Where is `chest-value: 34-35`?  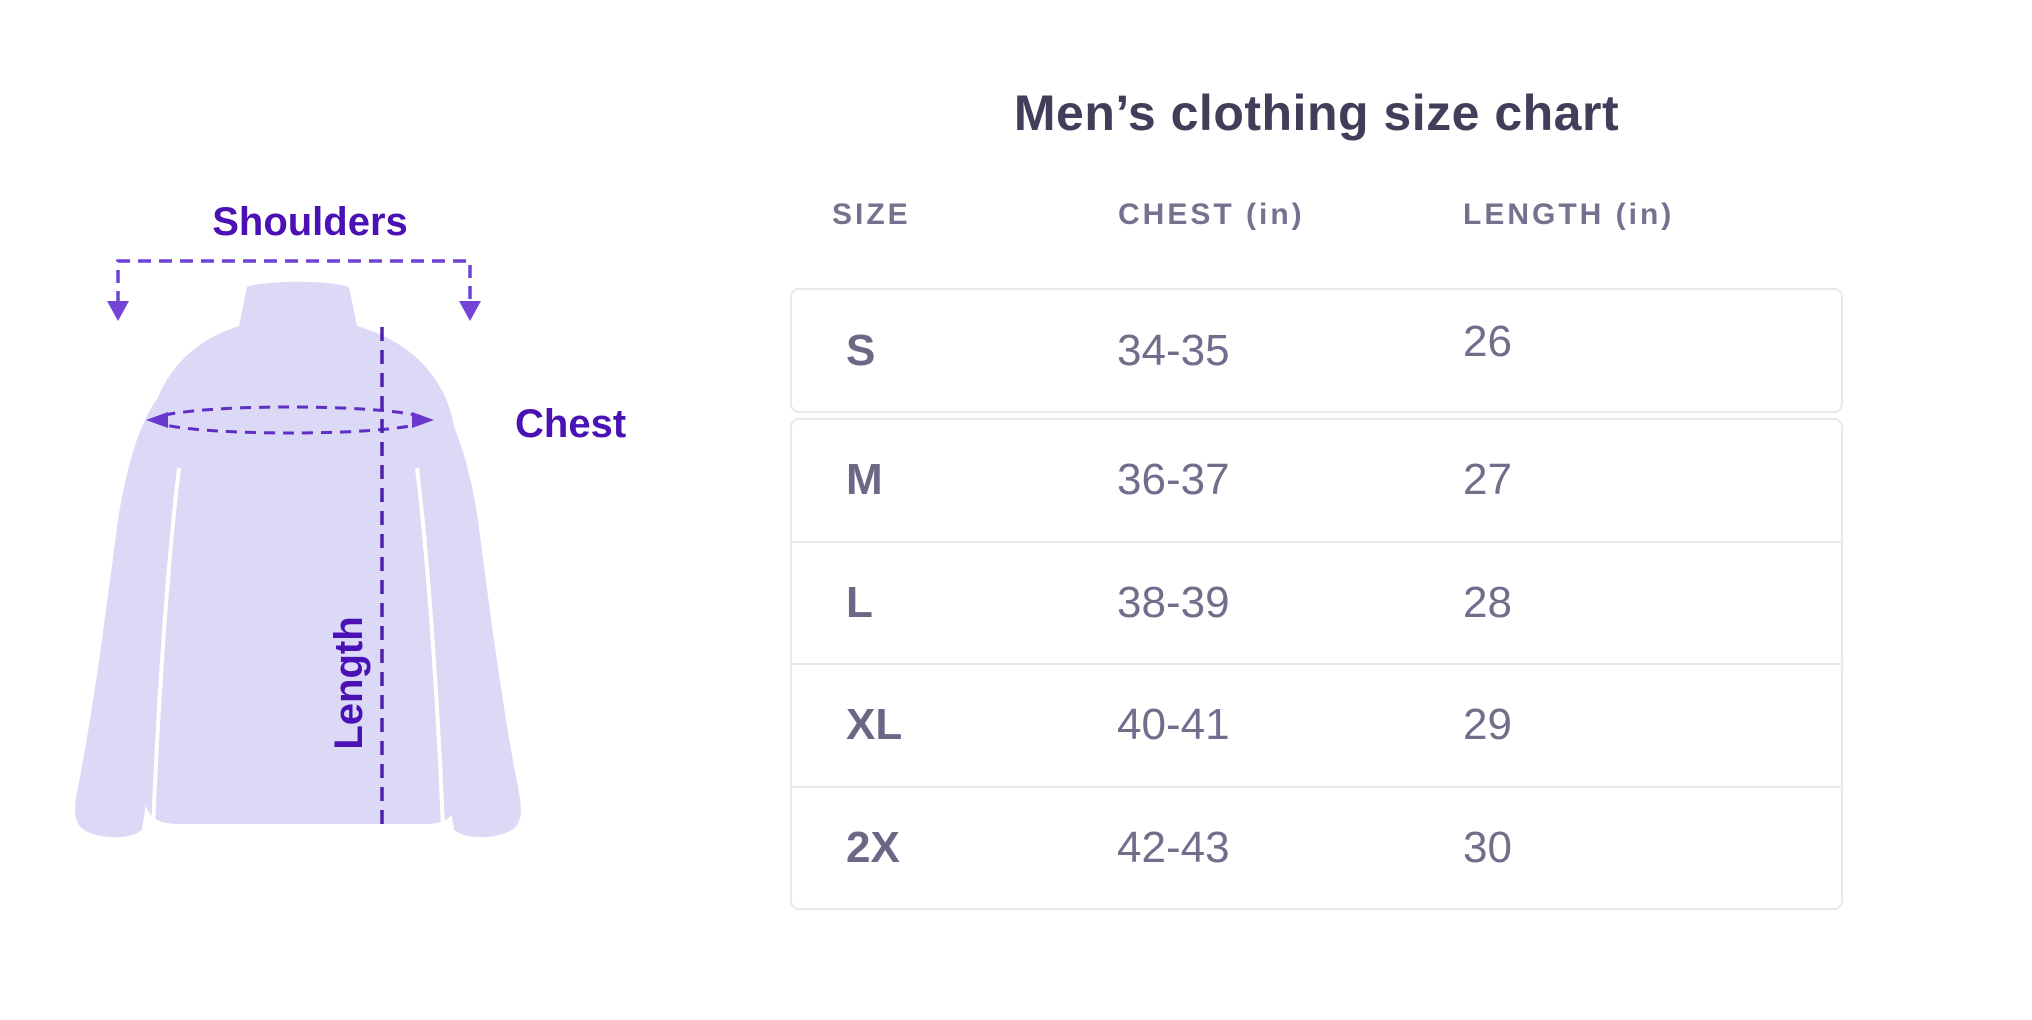
chest-value: 34-35 is located at coordinates (1173, 350).